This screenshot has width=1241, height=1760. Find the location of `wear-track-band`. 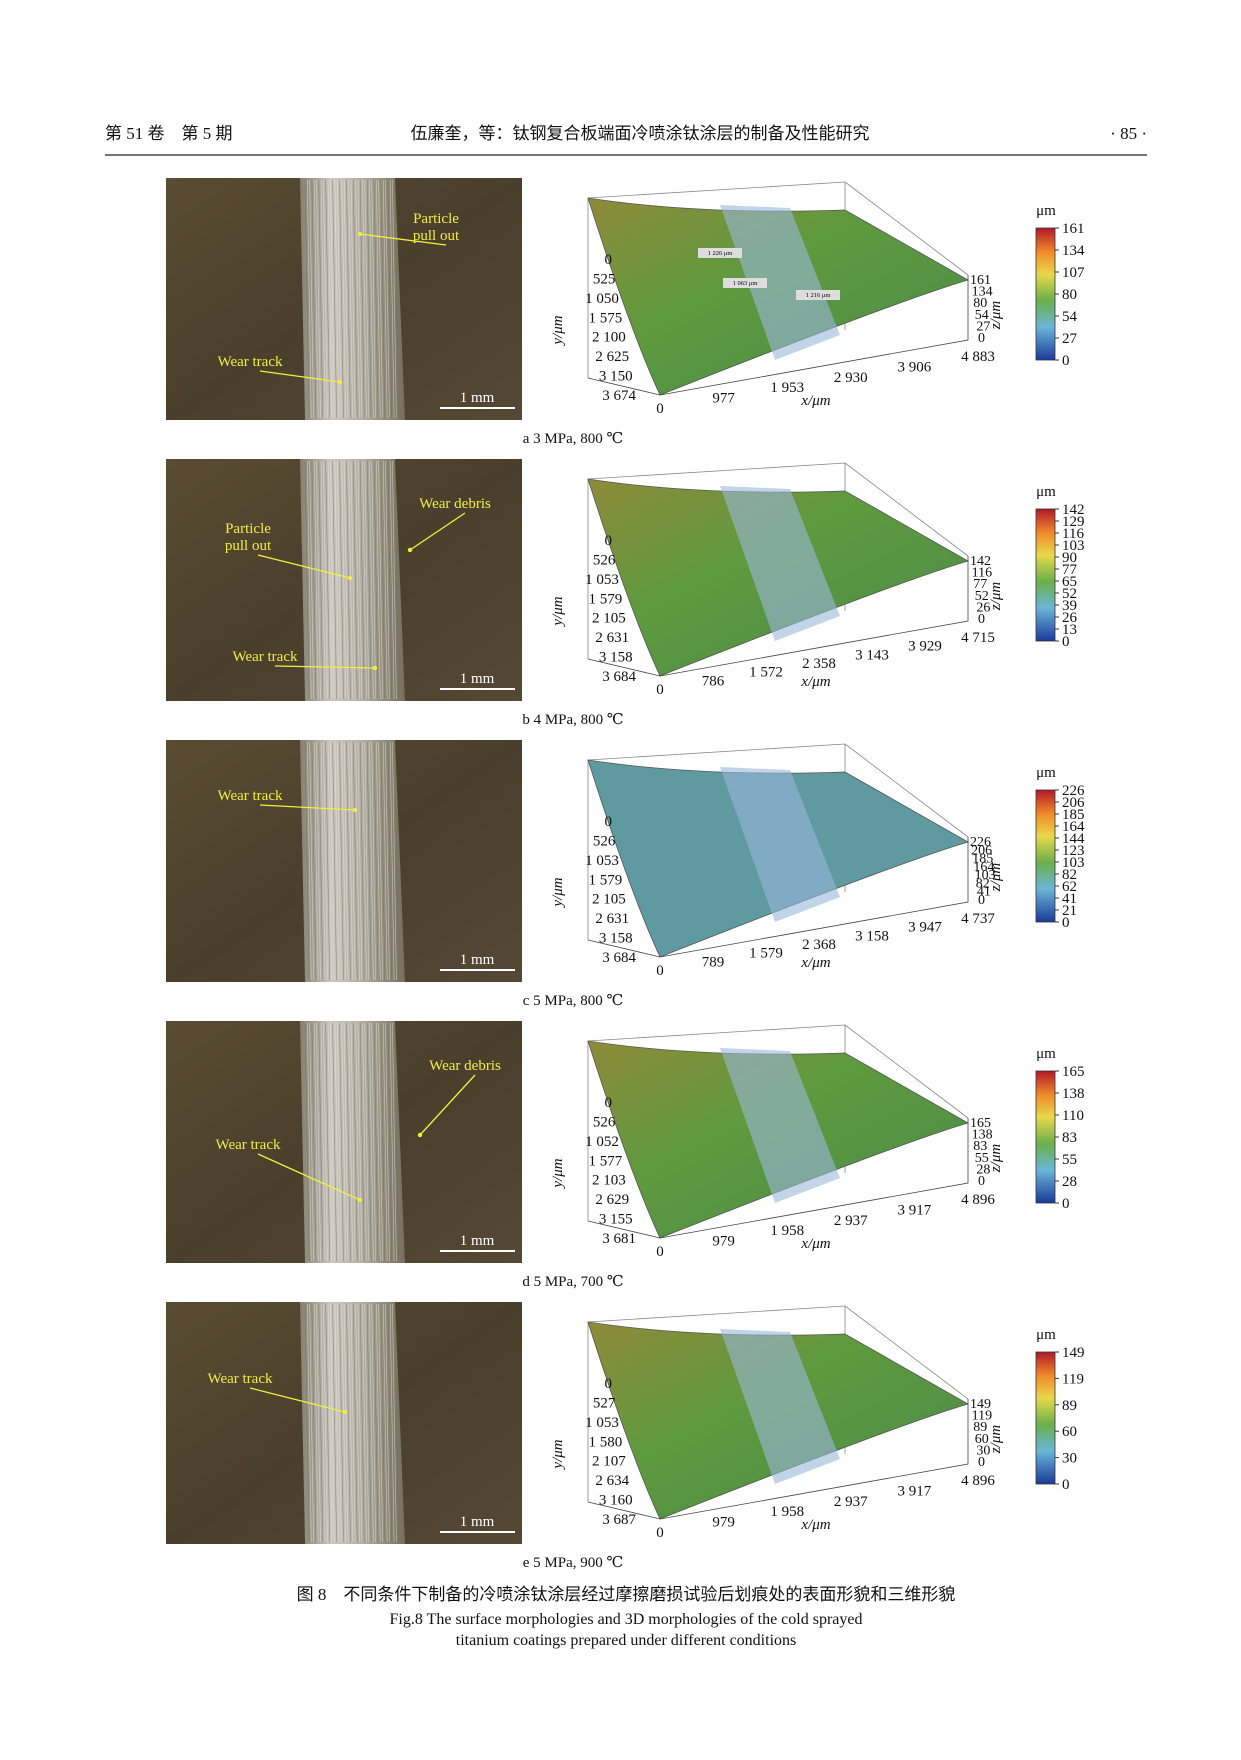

wear-track-band is located at coordinates (352, 580).